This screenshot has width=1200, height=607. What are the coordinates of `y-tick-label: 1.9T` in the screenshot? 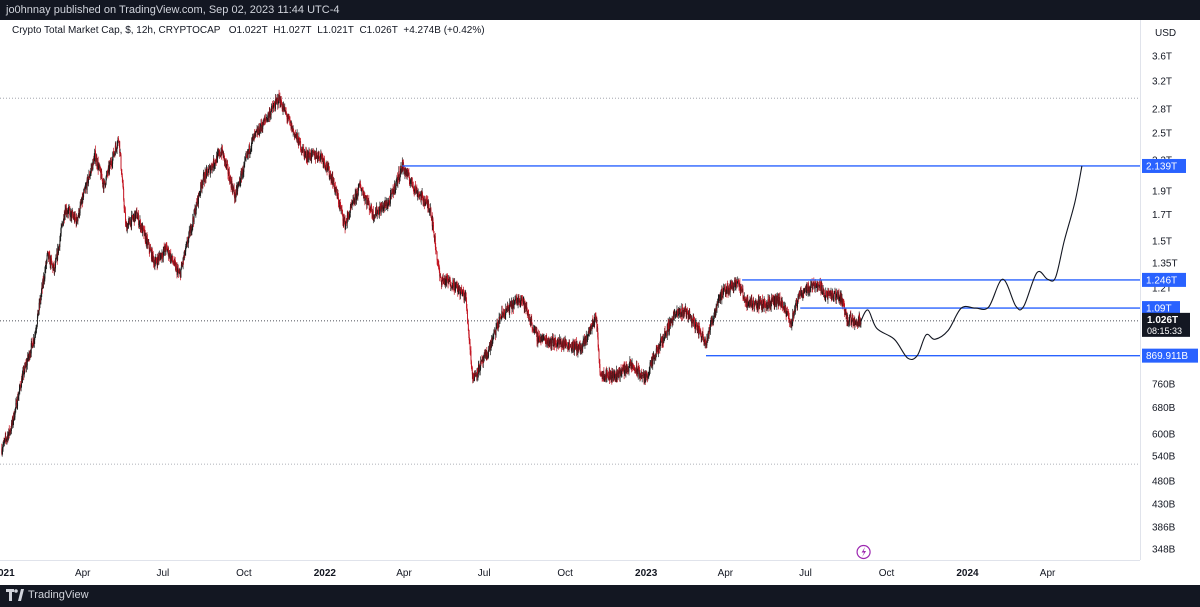 It's located at (1162, 191).